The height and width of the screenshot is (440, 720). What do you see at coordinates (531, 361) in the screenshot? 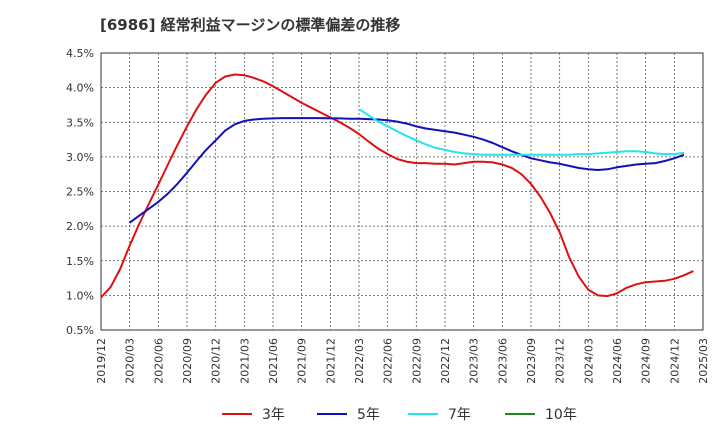
I see `x-tick-label: 2023/09` at bounding box center [531, 361].